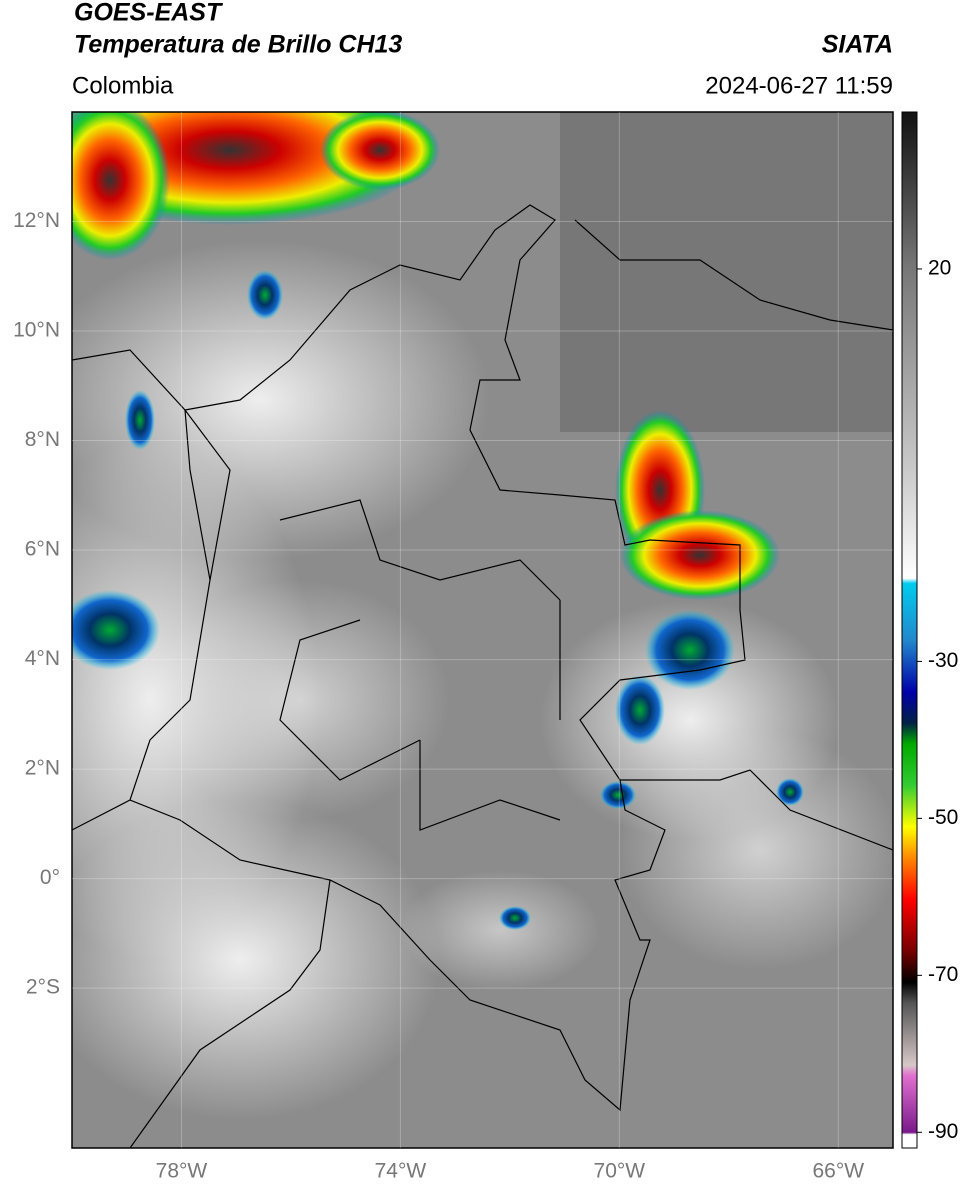  Describe the element at coordinates (42, 549) in the screenshot. I see `lat-tick-label: 6°N` at that location.